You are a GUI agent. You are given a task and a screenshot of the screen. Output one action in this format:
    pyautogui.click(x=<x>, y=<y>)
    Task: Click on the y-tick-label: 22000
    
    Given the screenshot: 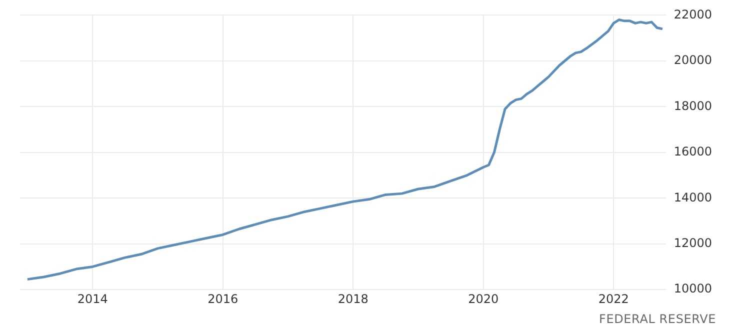 What is the action you would take?
    pyautogui.click(x=693, y=14)
    